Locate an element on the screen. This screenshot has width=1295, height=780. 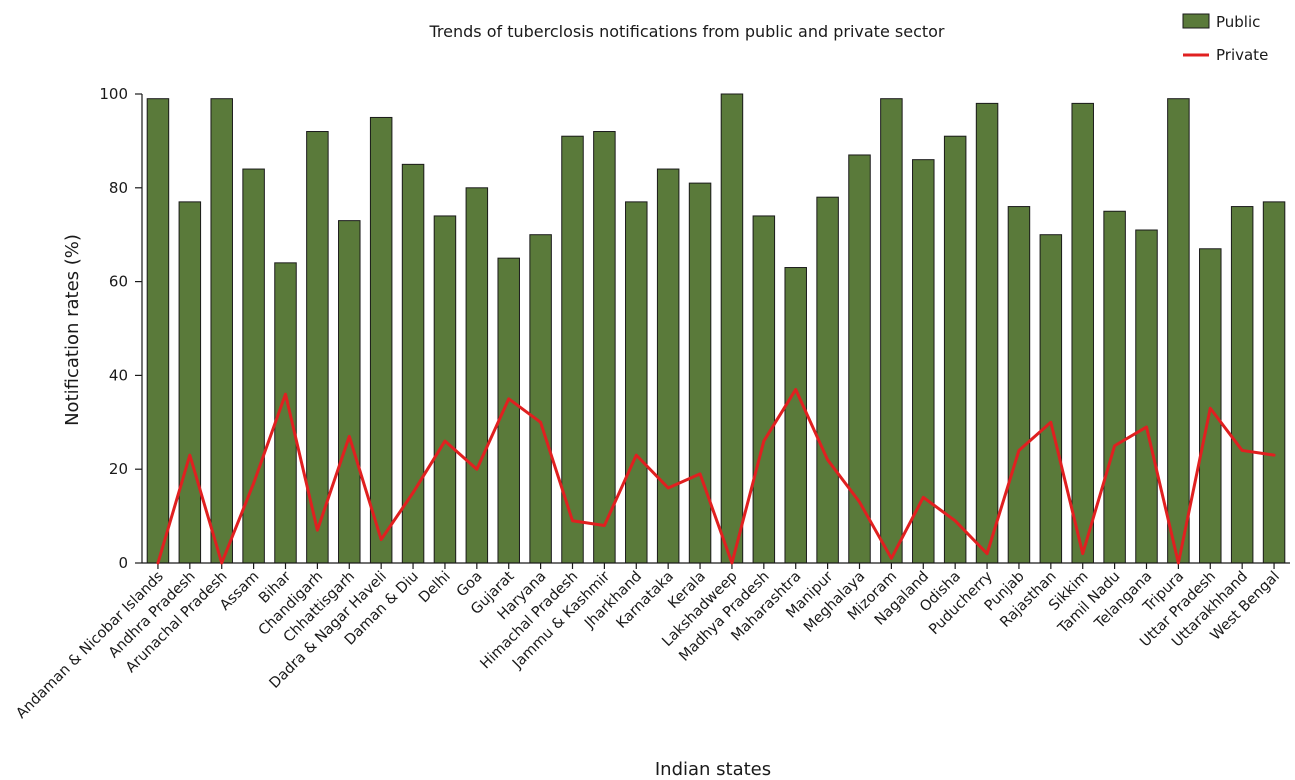
y-tick-label: 0 is located at coordinates (123, 563).